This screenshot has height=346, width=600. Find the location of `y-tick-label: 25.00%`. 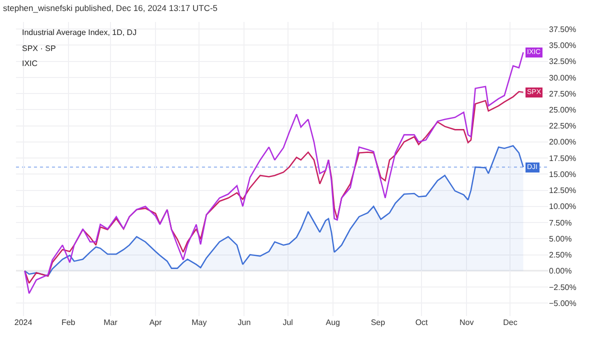

y-tick-label: 25.00% is located at coordinates (562, 109).